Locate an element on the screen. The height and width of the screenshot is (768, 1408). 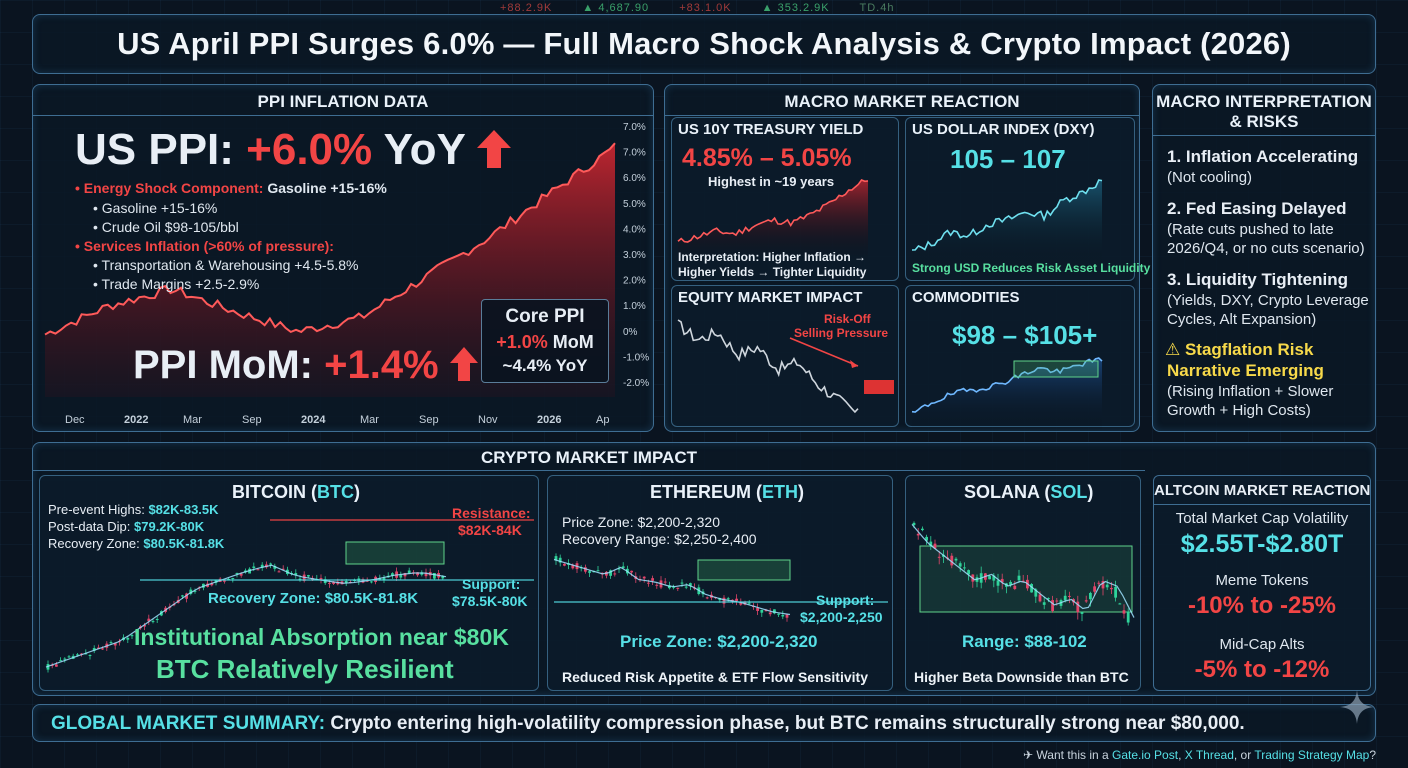
eth-zone-value: $2,200-2,320 is located at coordinates (679, 522).